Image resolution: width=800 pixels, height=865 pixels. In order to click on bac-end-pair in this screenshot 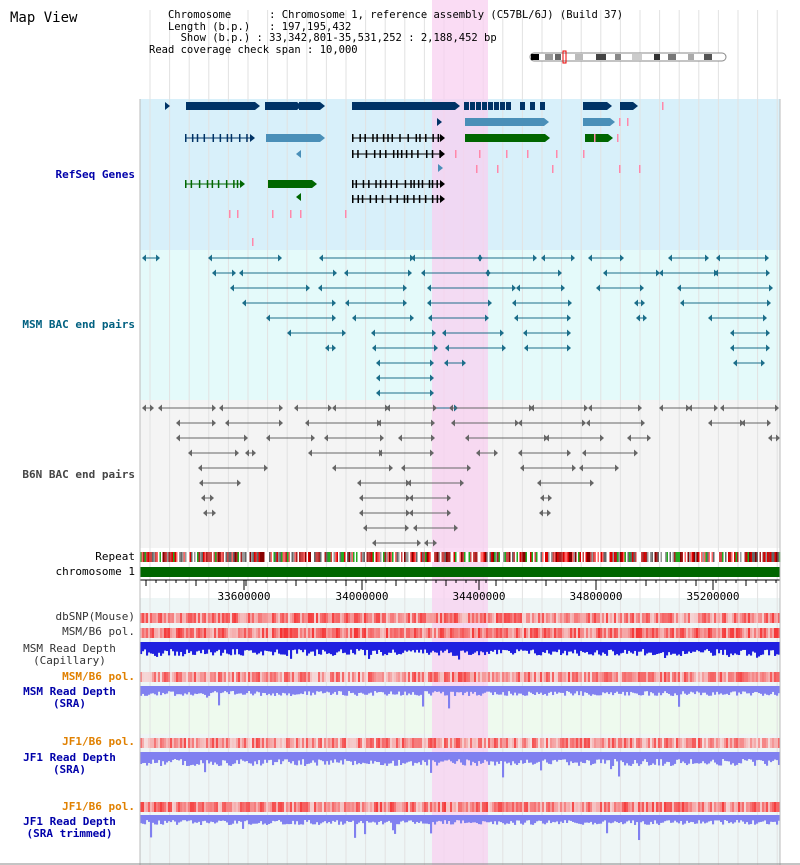, I will do `click(742, 258)`.